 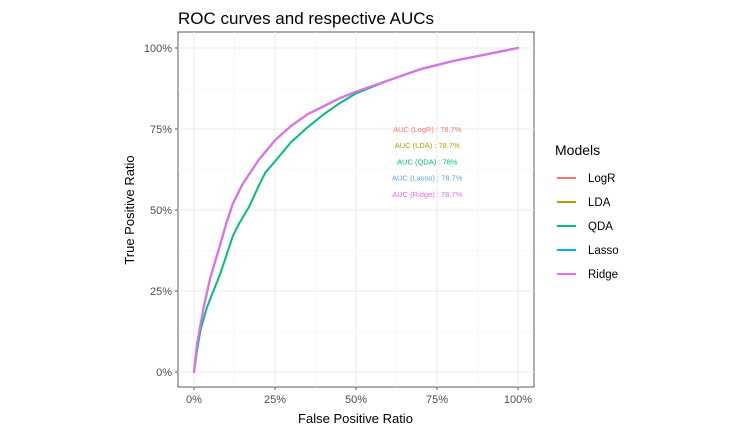 I want to click on y-tick-label: 75%, so click(x=161, y=130).